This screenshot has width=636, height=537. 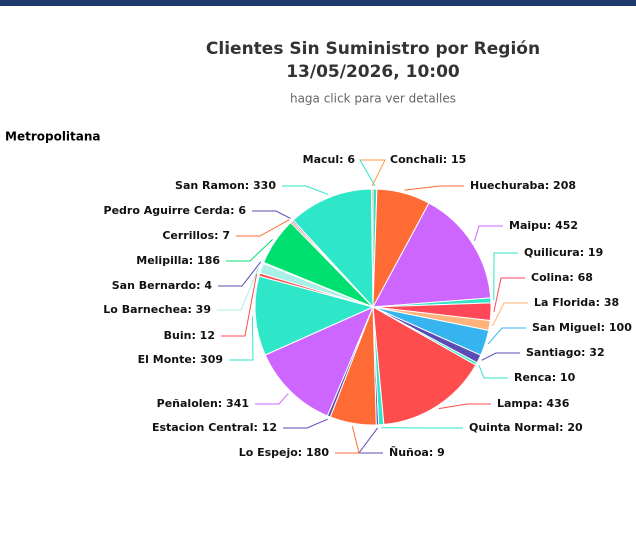 What do you see at coordinates (543, 225) in the screenshot?
I see `slice-label: Maipu: 452` at bounding box center [543, 225].